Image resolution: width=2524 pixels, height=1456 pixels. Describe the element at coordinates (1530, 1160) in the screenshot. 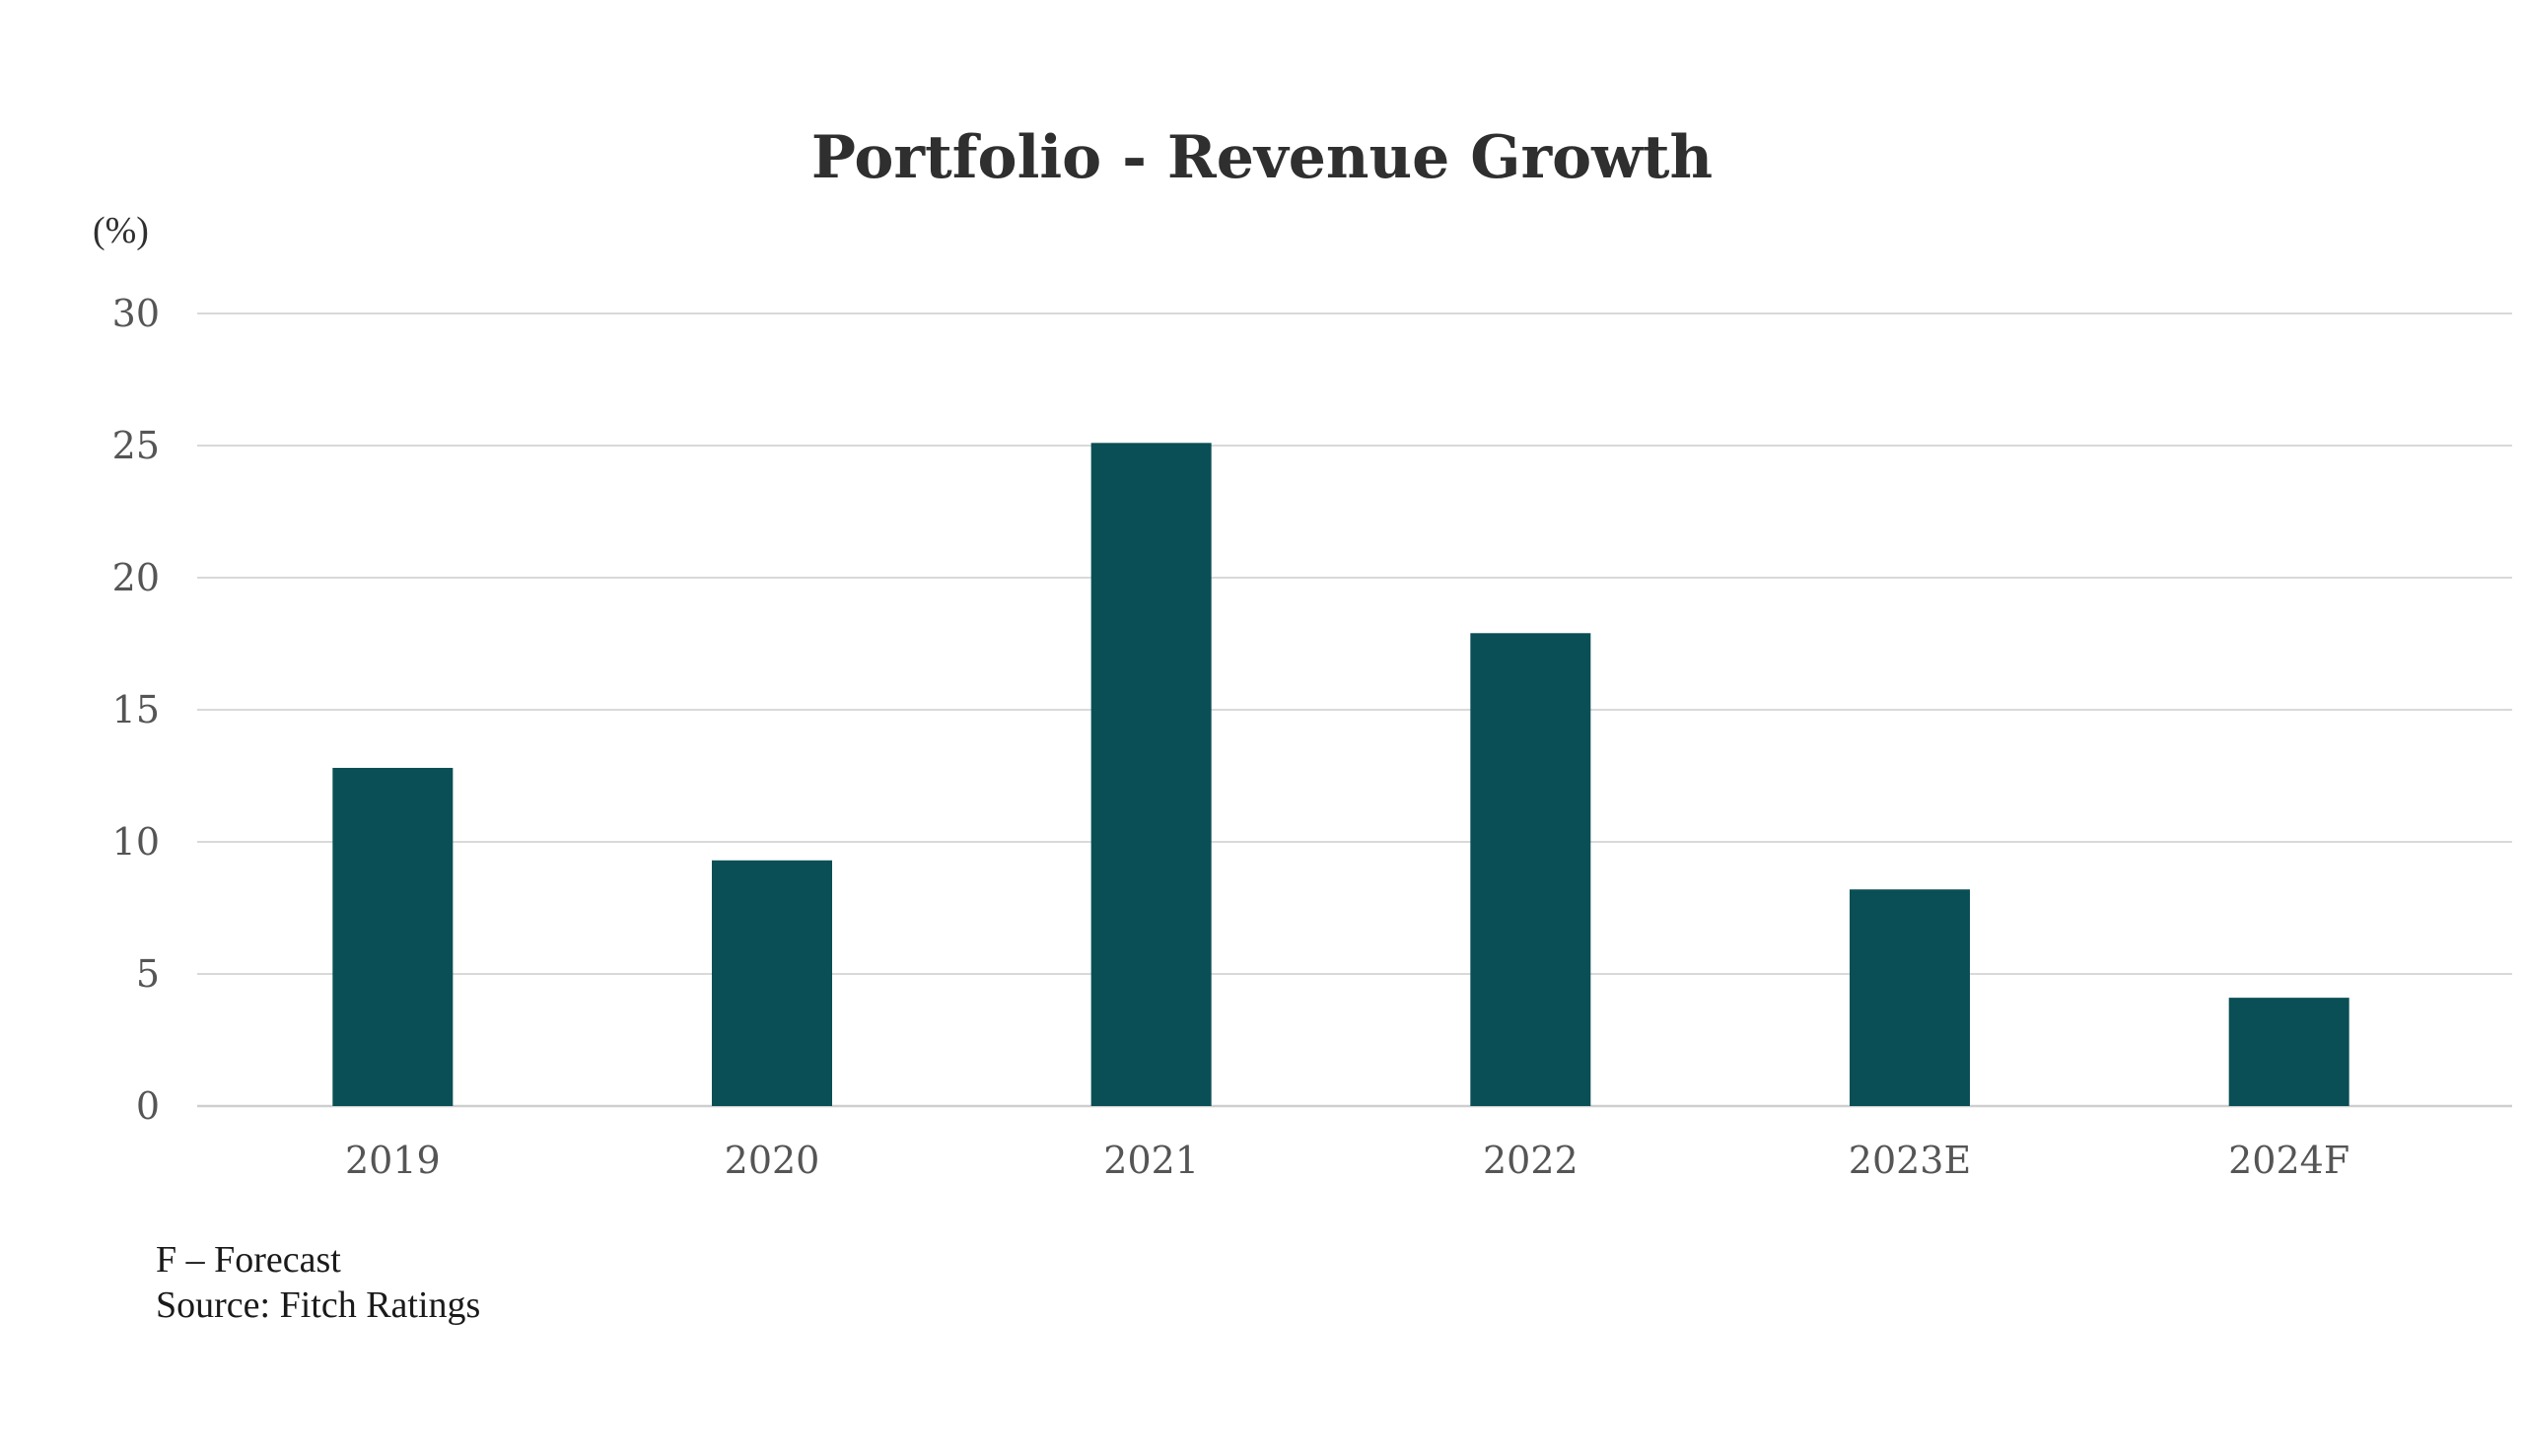

I see `x-category-label: 2022` at that location.